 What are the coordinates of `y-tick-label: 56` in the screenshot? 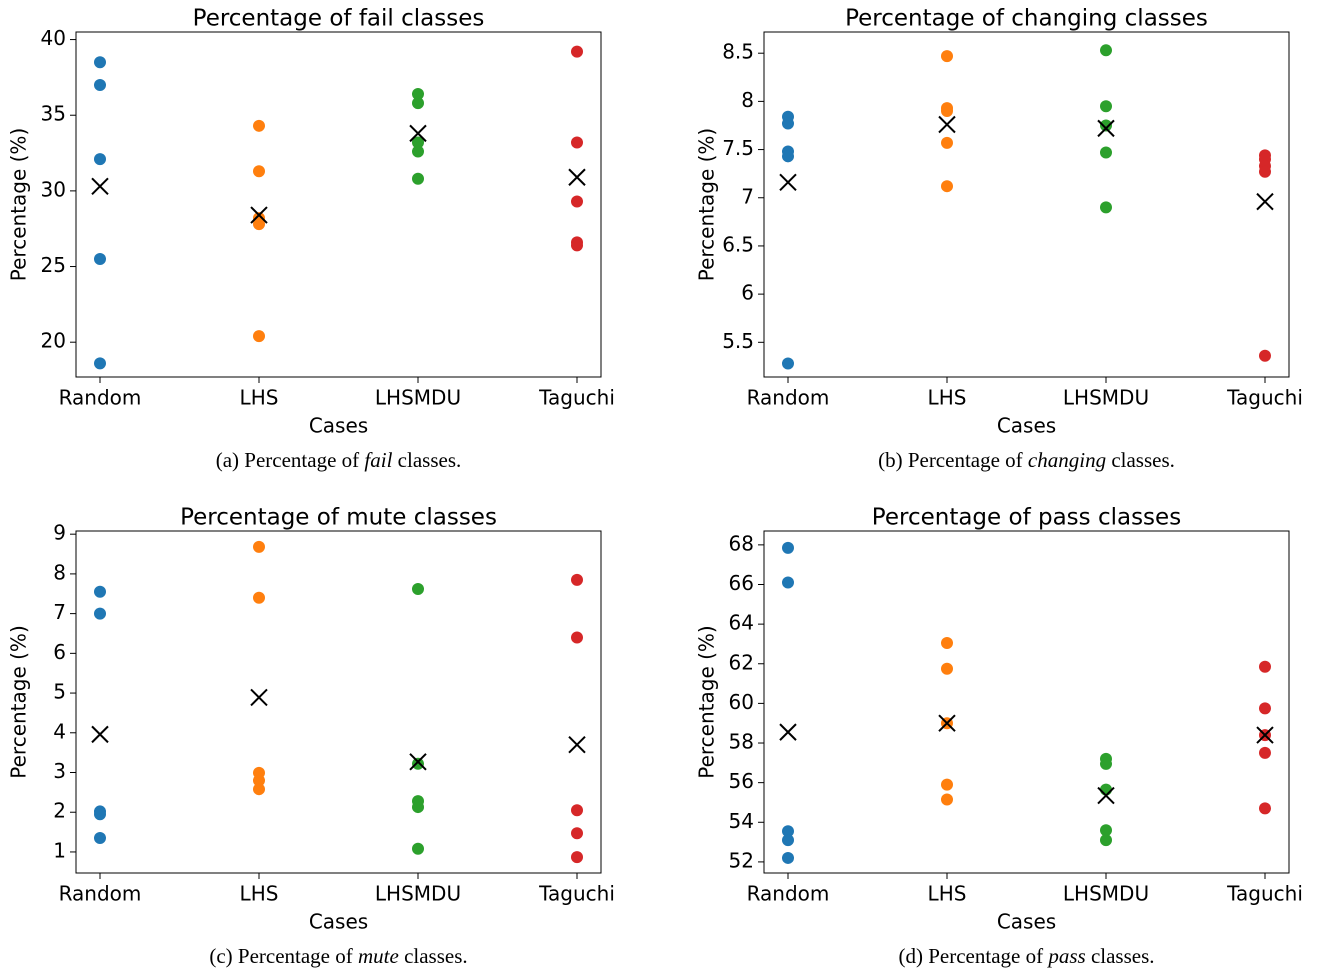 It's located at (741, 781).